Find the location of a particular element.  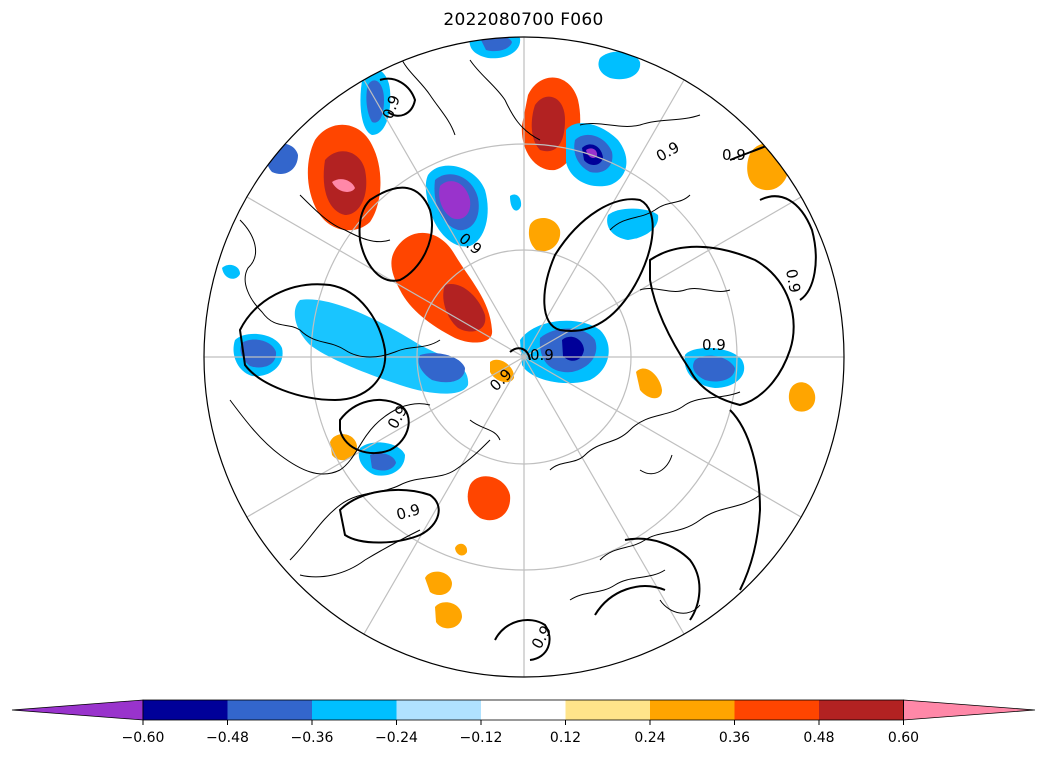

colorbar-extend-high is located at coordinates (969, 710).